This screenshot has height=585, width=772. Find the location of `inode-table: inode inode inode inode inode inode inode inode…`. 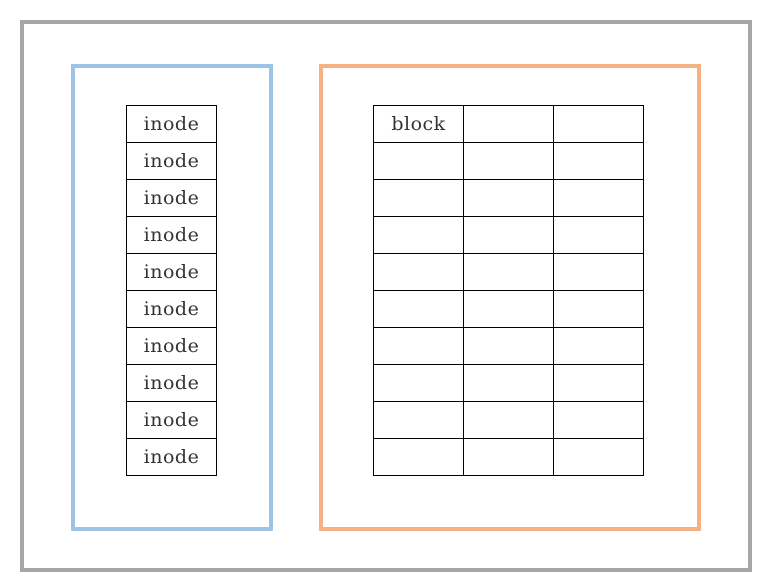

inode-table: inode inode inode inode inode inode inode inode… is located at coordinates (171, 290).